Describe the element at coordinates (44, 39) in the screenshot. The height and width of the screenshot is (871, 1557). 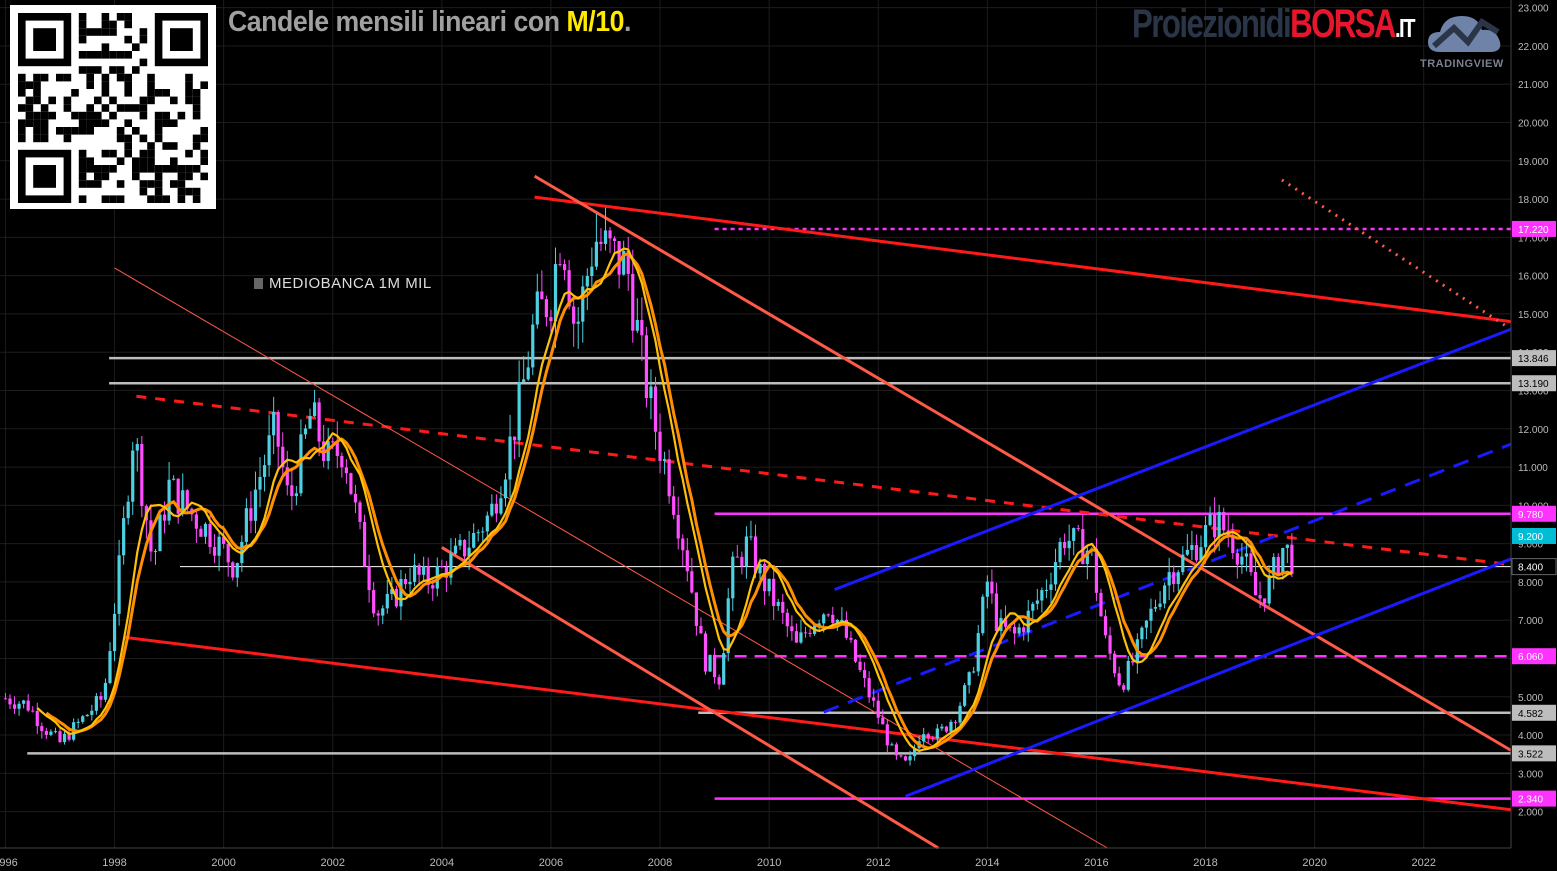
I see `qr-finder-core` at that location.